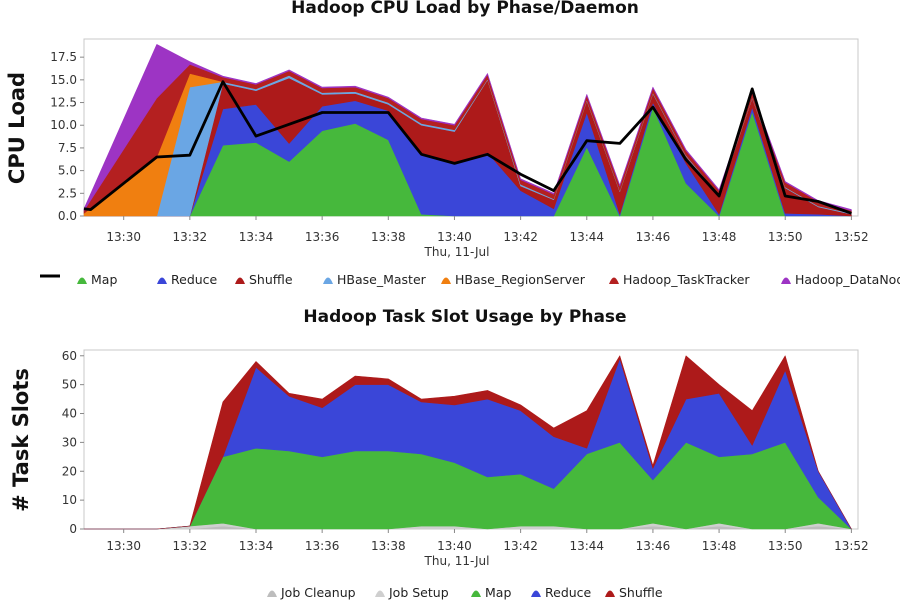 This screenshot has height=606, width=900. What do you see at coordinates (446, 280) in the screenshot?
I see `legend-swatch-hbase-regionserver` at bounding box center [446, 280].